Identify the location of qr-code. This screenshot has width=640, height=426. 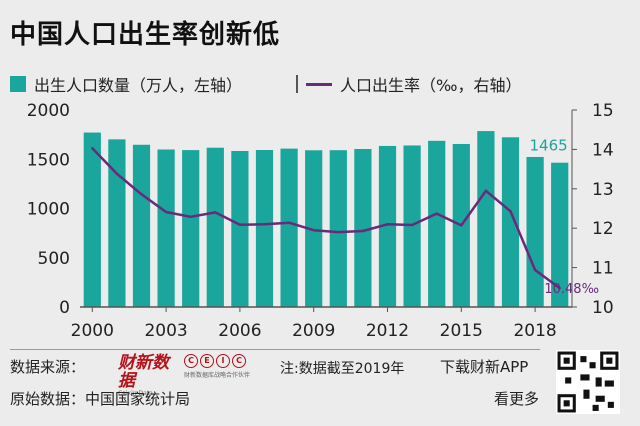
(588, 382).